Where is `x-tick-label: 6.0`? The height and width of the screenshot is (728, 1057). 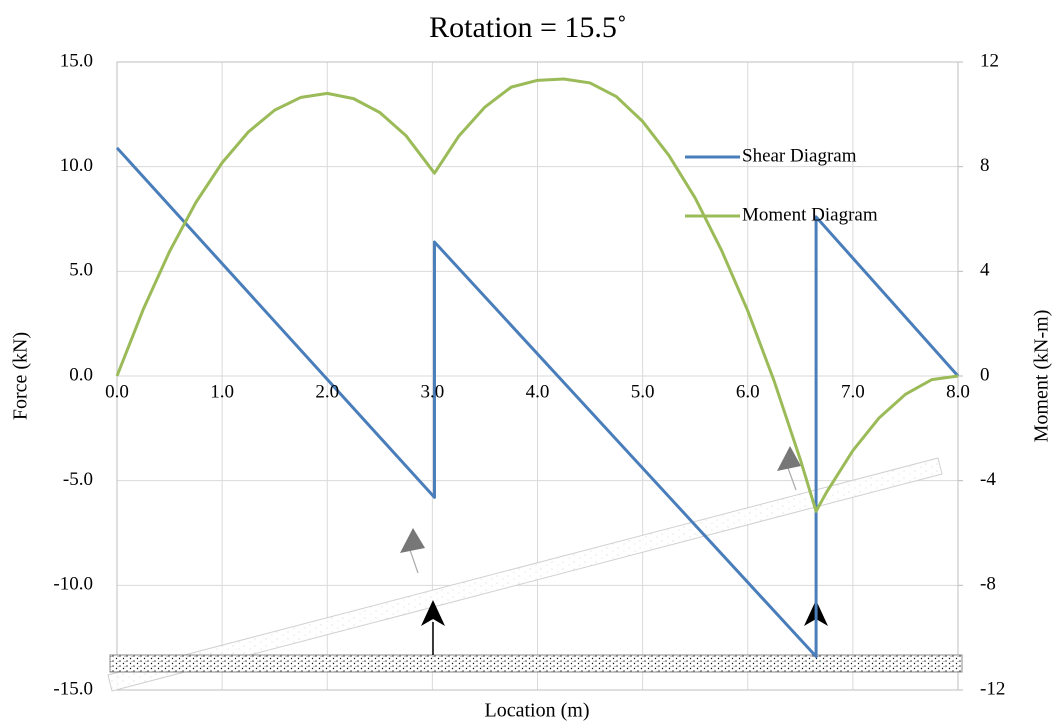
x-tick-label: 6.0 is located at coordinates (748, 391).